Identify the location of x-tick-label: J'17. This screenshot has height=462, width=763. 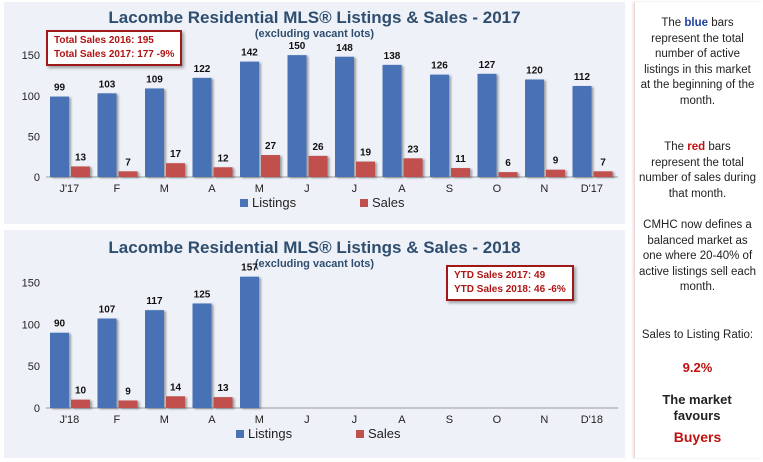
(69, 189).